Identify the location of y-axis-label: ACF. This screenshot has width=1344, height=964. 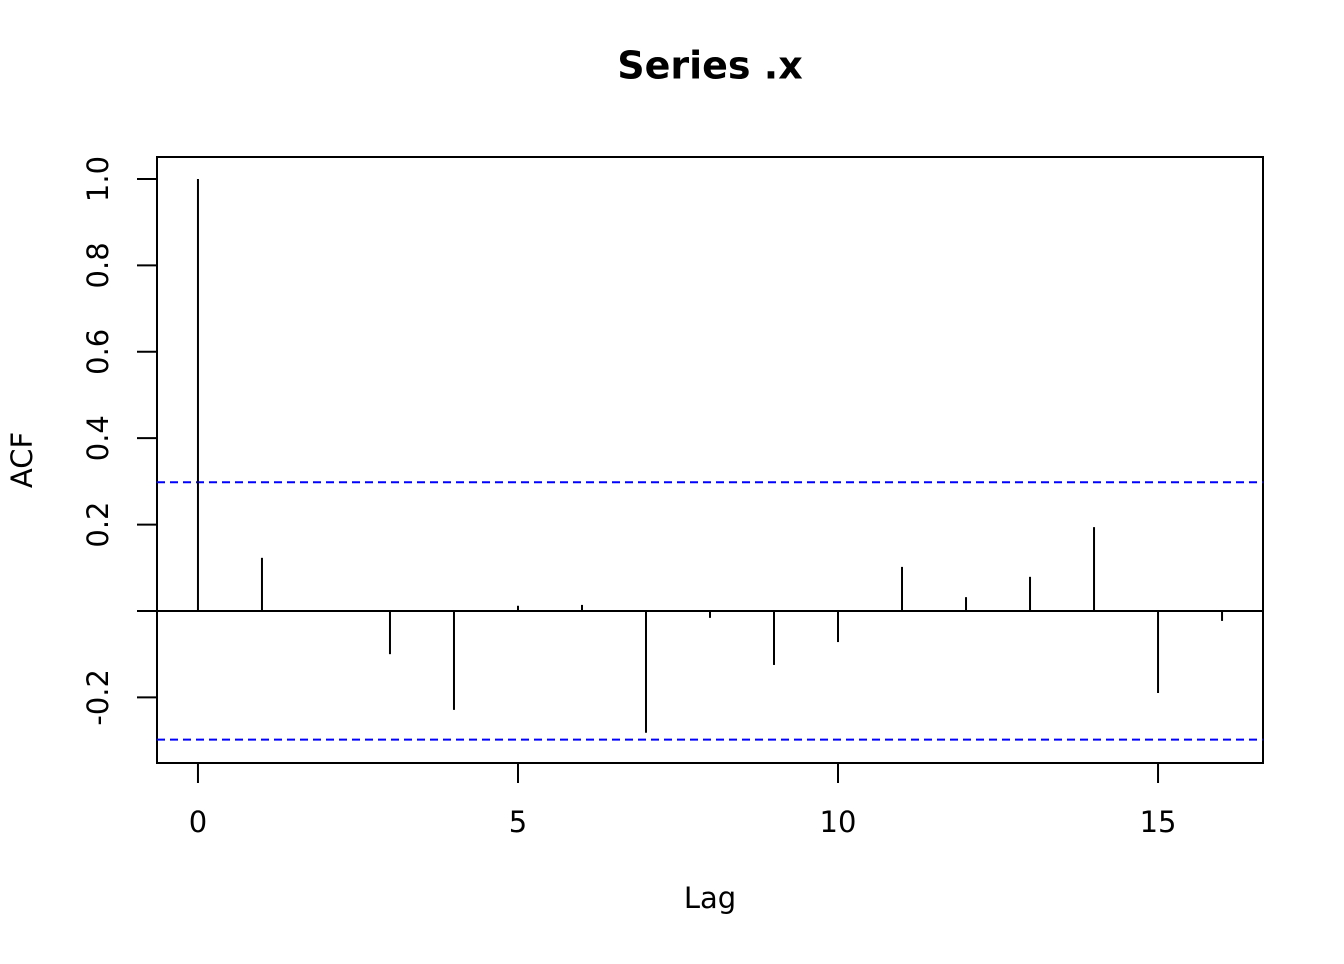
(22, 460).